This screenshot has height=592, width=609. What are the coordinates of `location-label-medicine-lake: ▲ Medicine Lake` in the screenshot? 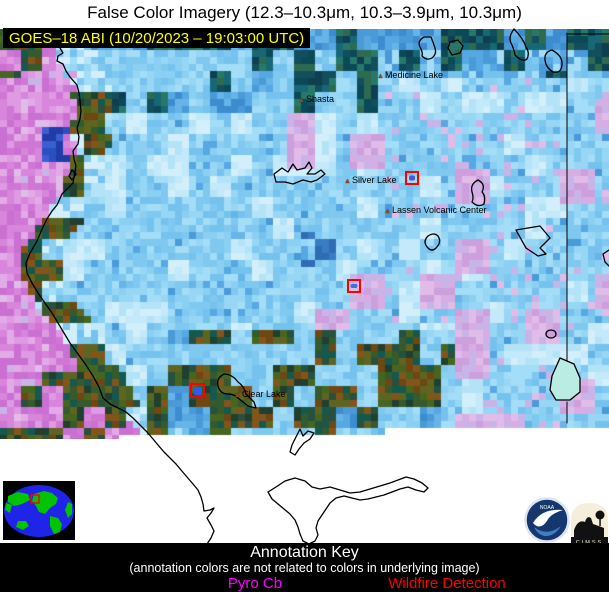 It's located at (410, 75).